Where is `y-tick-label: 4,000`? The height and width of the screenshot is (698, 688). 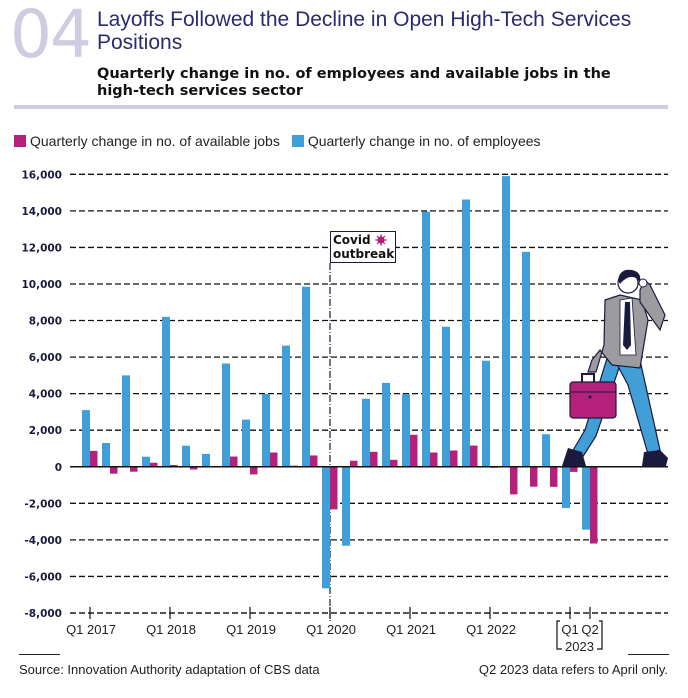 y-tick-label: 4,000 is located at coordinates (45, 395).